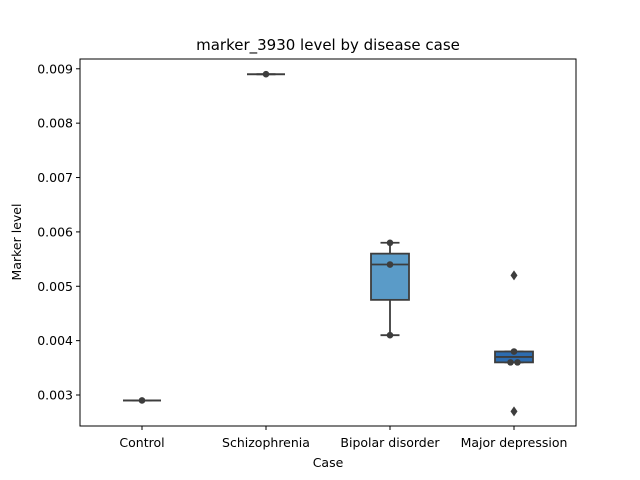  I want to click on y-axis: 0.003 0.004 0.005 0.006 0.007 0.008 0.009, so click(58, 232).